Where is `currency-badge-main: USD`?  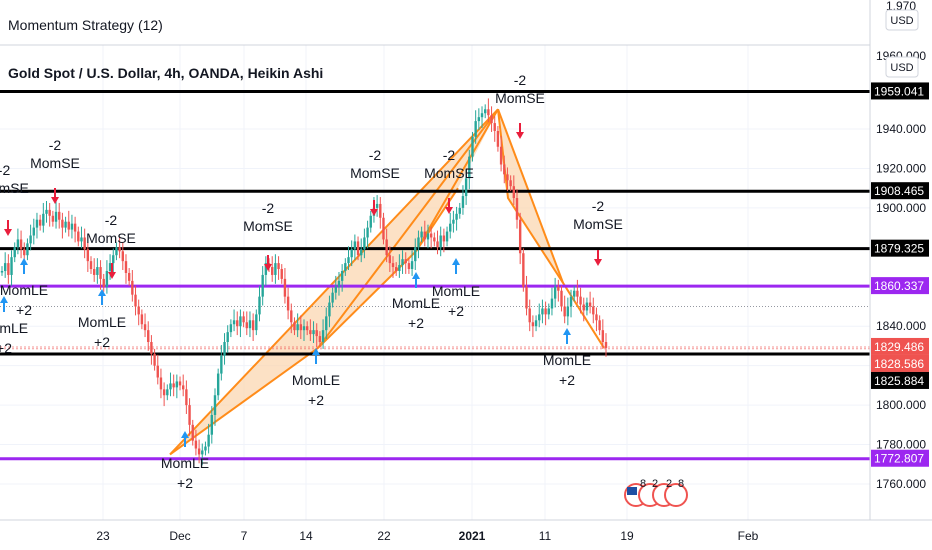
currency-badge-main: USD is located at coordinates (902, 67).